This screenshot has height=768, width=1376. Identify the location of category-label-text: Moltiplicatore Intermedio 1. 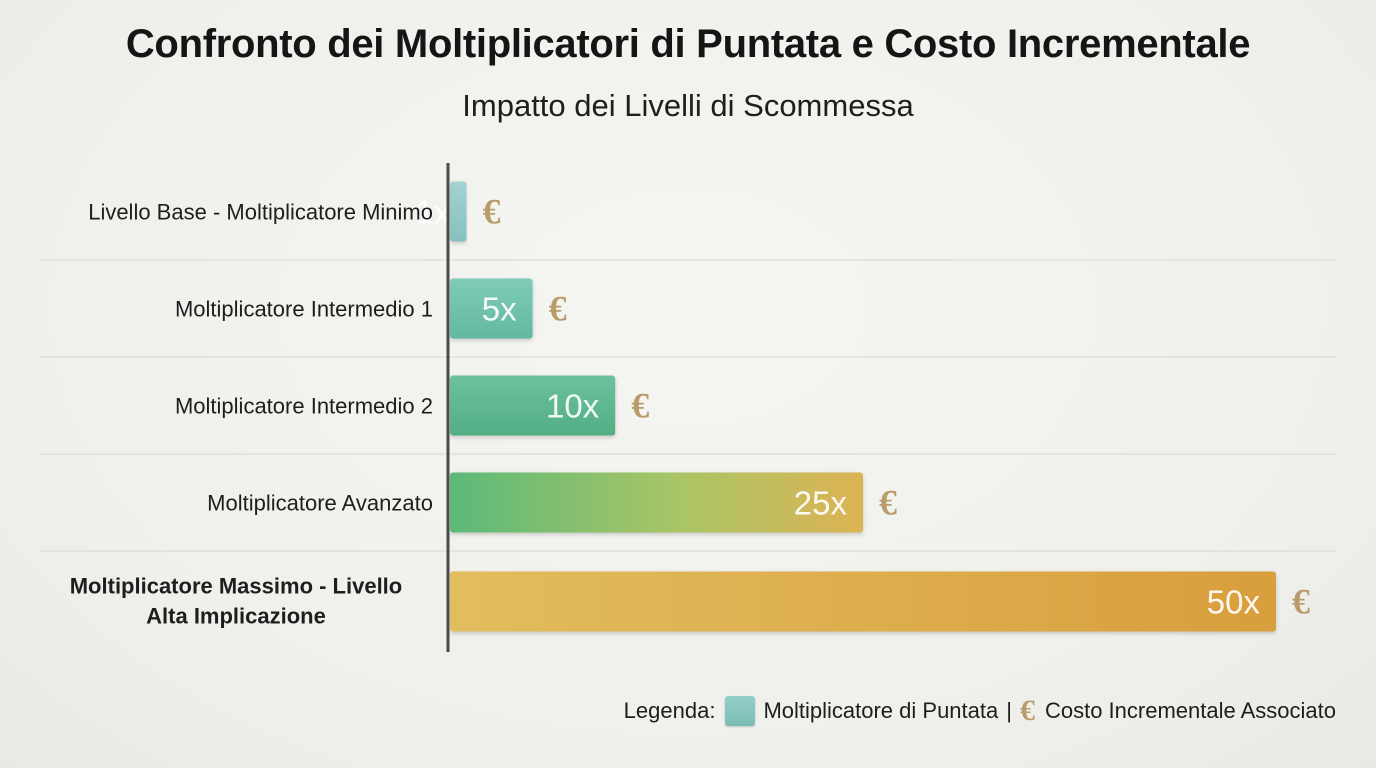
(304, 309).